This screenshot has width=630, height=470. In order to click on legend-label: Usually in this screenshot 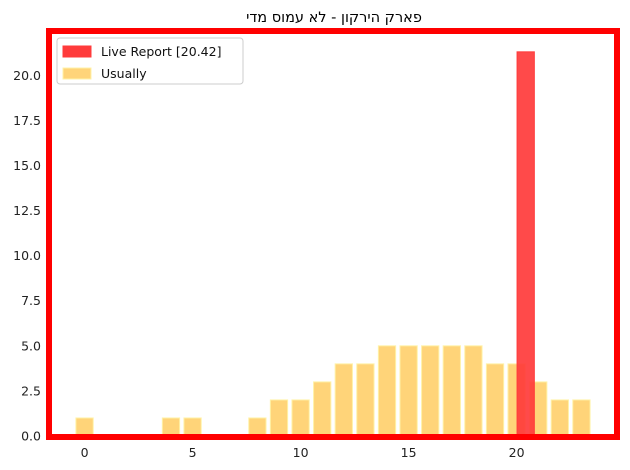, I will do `click(124, 73)`.